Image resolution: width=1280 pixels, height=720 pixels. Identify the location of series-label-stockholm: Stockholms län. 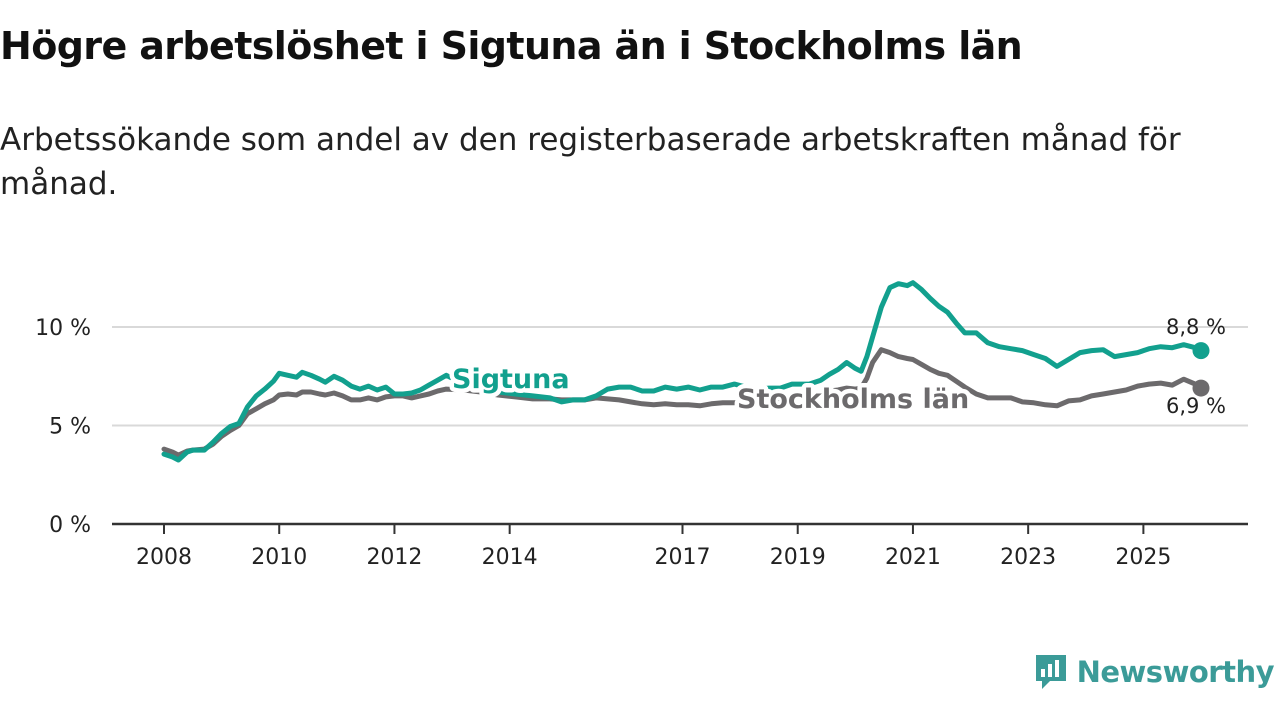
(853, 399).